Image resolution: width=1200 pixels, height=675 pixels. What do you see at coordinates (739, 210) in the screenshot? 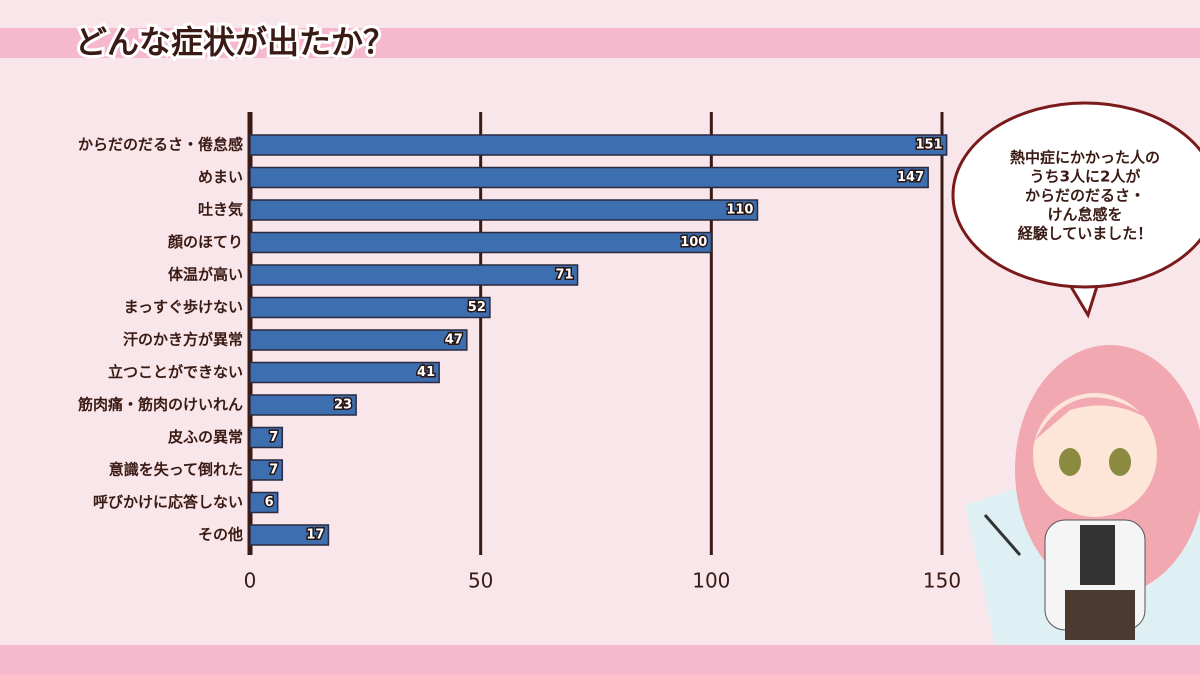
I see `value-label: 110` at bounding box center [739, 210].